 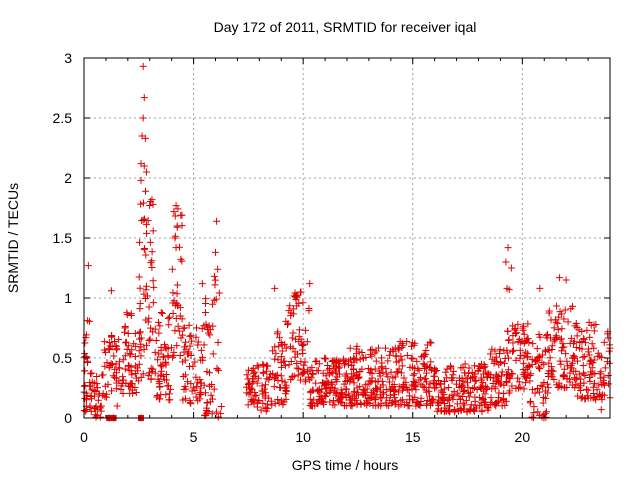 What do you see at coordinates (63, 358) in the screenshot?
I see `y-tick-label: 0.5` at bounding box center [63, 358].